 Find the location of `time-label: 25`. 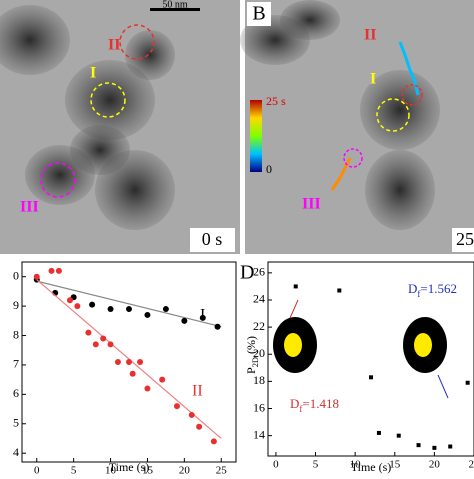

time-label: 25 is located at coordinates (465, 239).